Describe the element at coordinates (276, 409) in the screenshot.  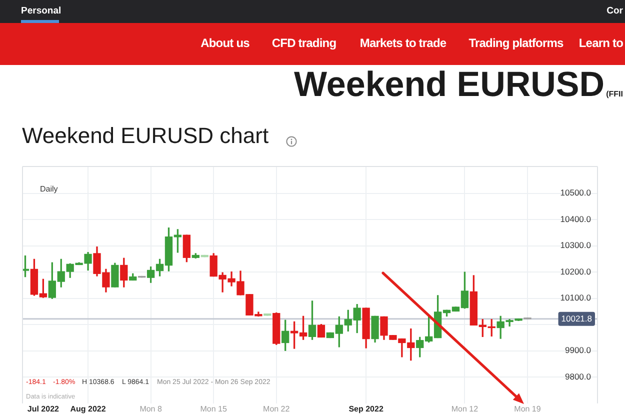
I see `x-tick-label: Mon 22` at that location.